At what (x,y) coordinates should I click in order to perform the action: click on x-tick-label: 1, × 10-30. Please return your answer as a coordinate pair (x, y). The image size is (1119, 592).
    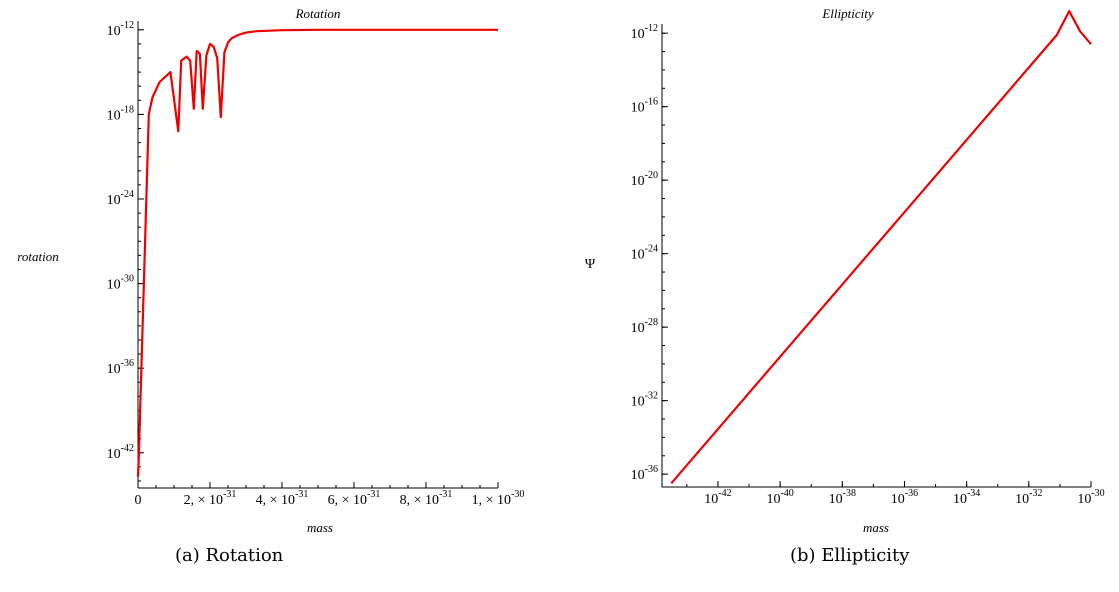
    Looking at the image, I should click on (498, 498).